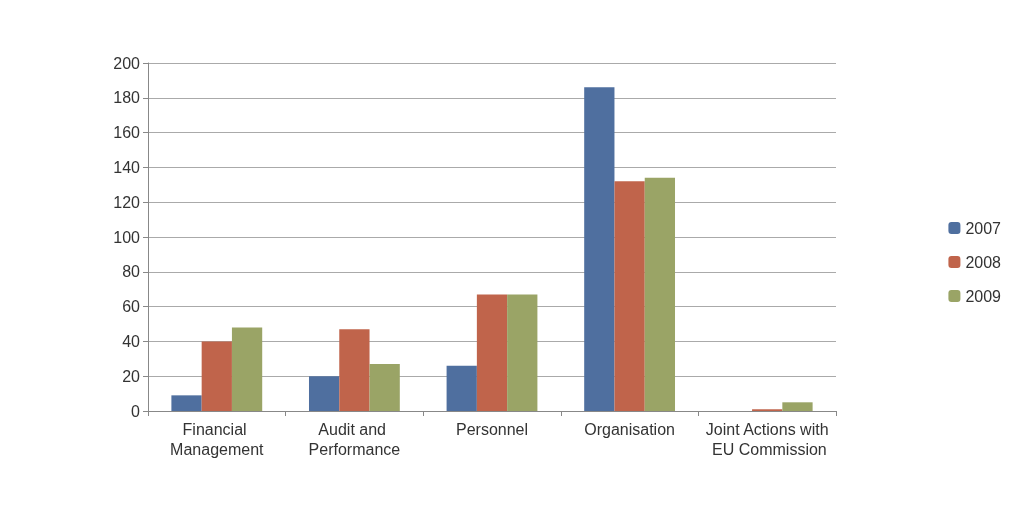 The width and height of the screenshot is (1034, 524). What do you see at coordinates (127, 202) in the screenshot?
I see `y-tick-label: 120` at bounding box center [127, 202].